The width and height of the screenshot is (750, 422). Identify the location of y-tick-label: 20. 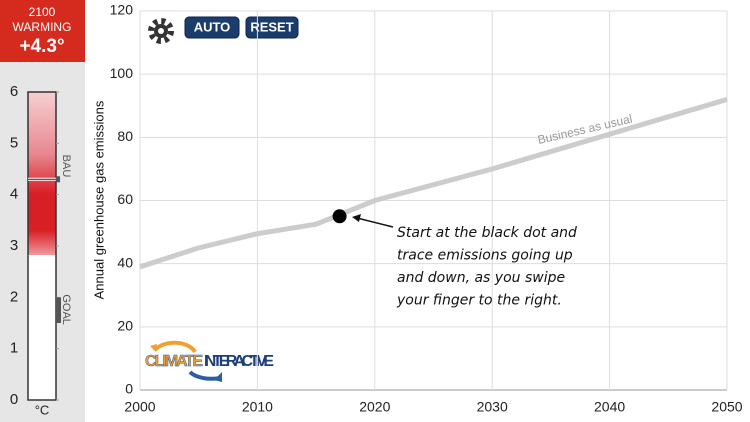
(125, 326).